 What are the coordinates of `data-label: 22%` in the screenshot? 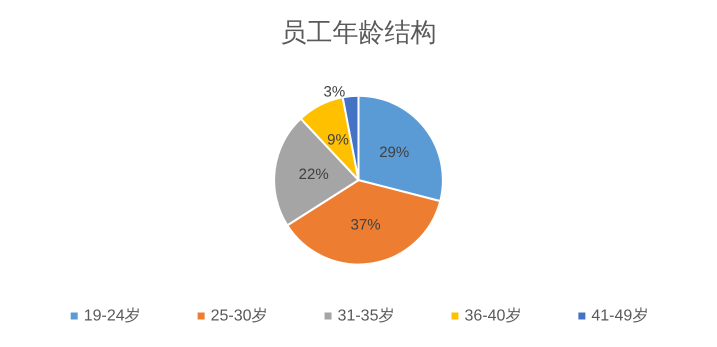 It's located at (313, 174).